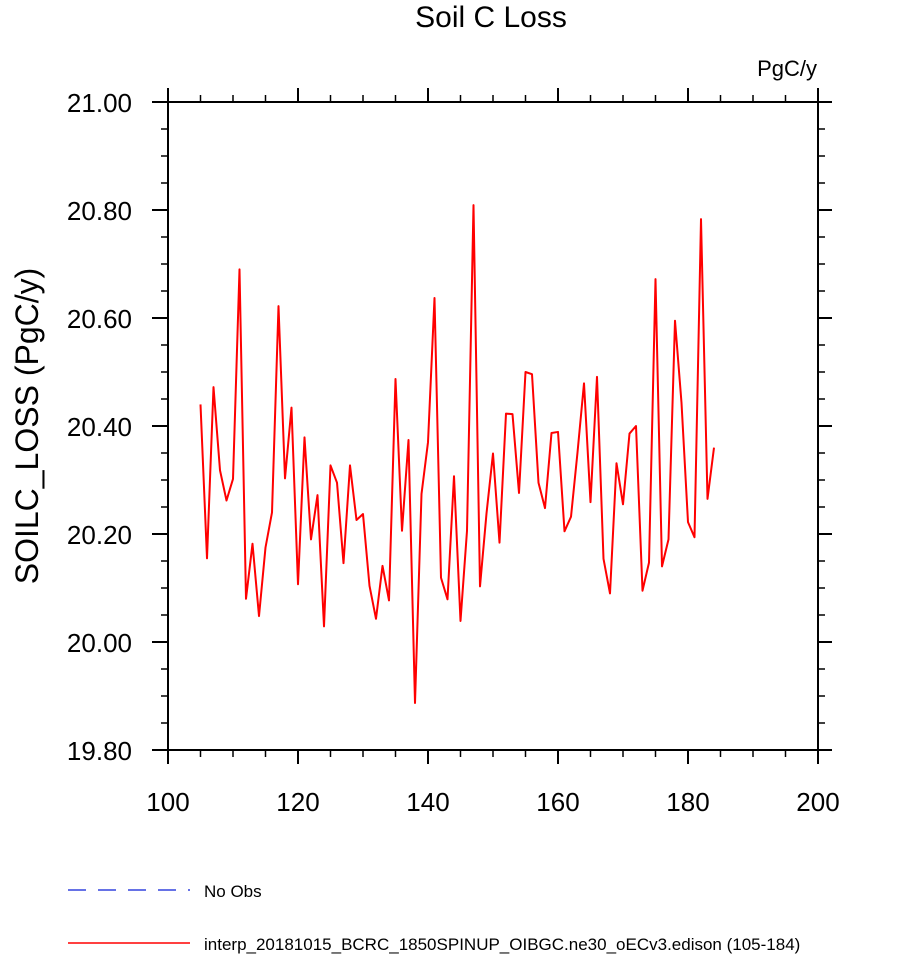  Describe the element at coordinates (99, 103) in the screenshot. I see `y-tick-label: 21.00` at that location.